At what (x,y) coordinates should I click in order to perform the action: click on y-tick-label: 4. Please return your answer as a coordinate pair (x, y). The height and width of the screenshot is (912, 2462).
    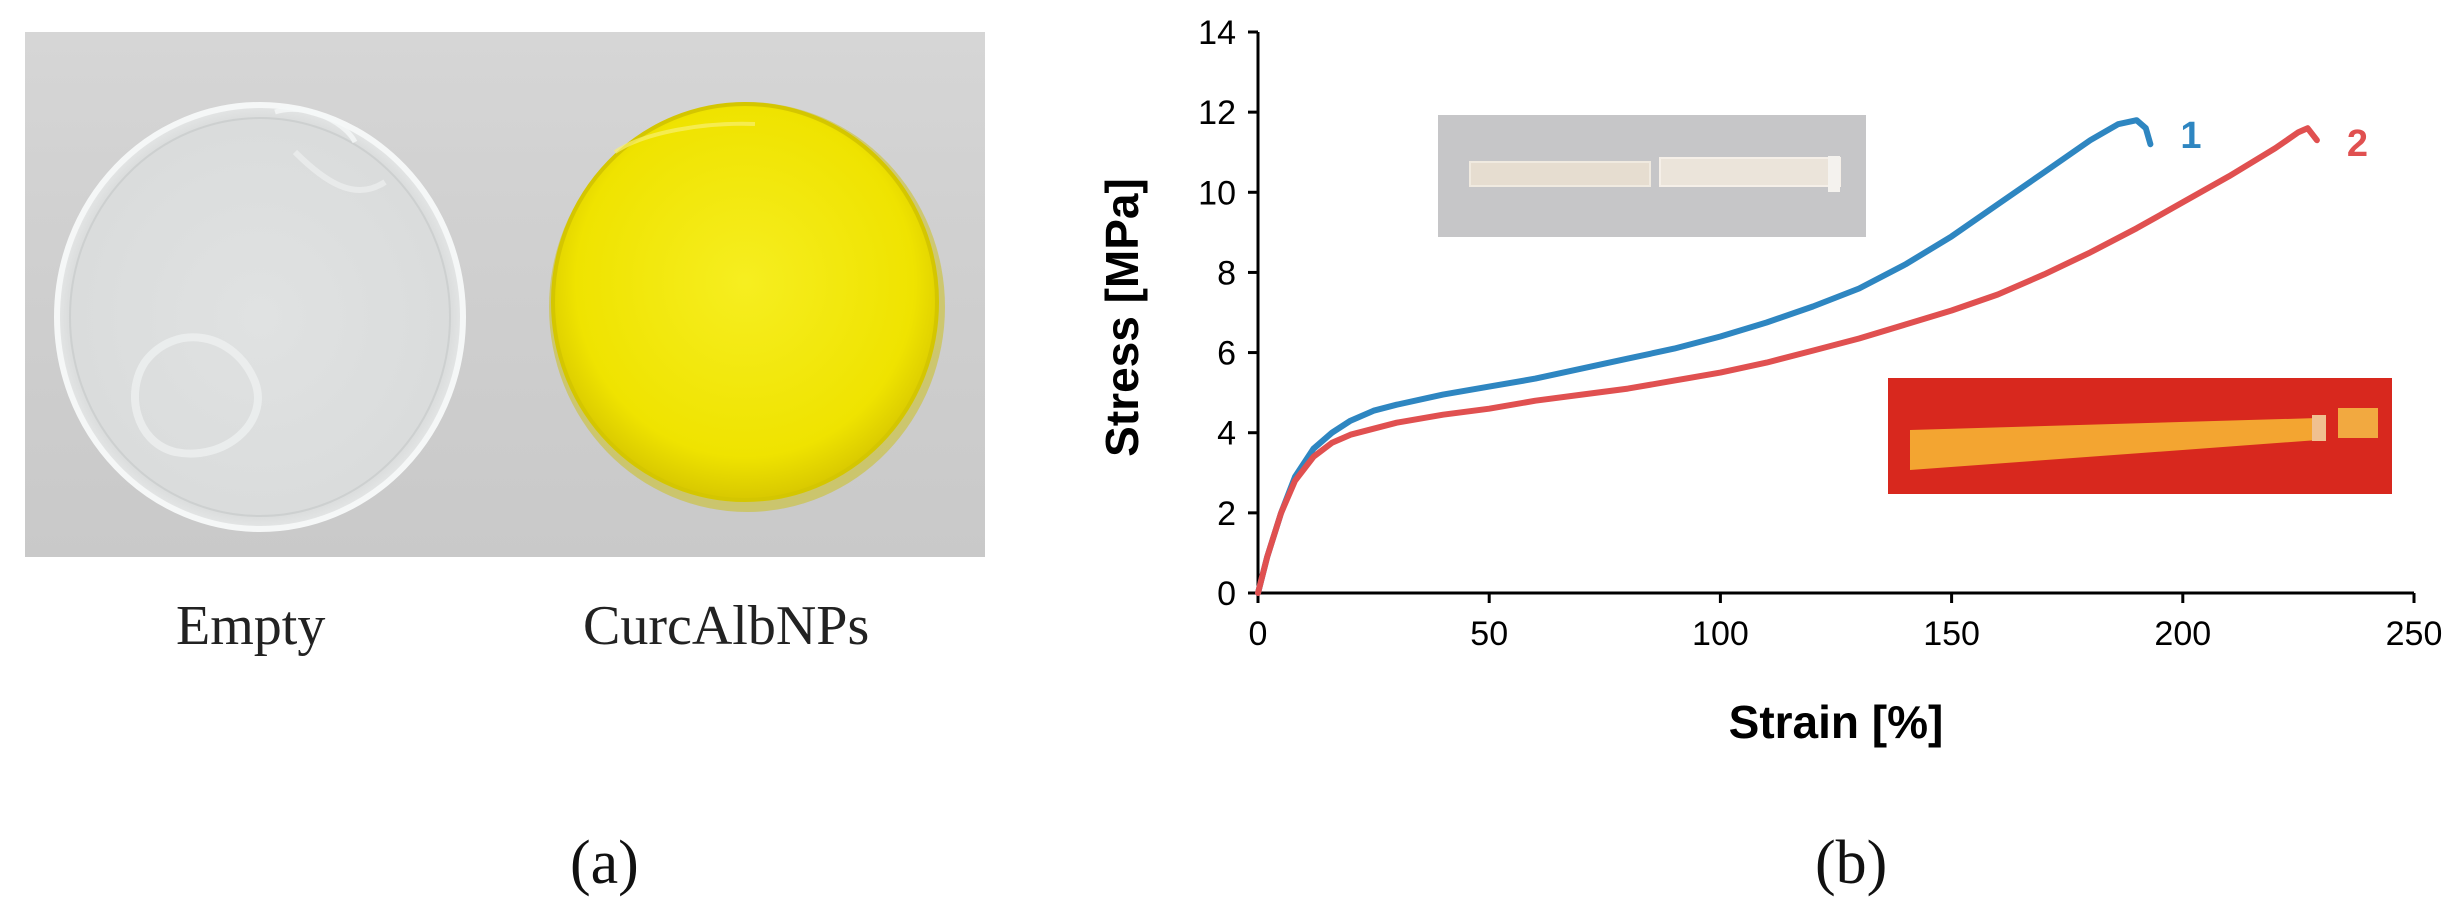
    Looking at the image, I should click on (1226, 434).